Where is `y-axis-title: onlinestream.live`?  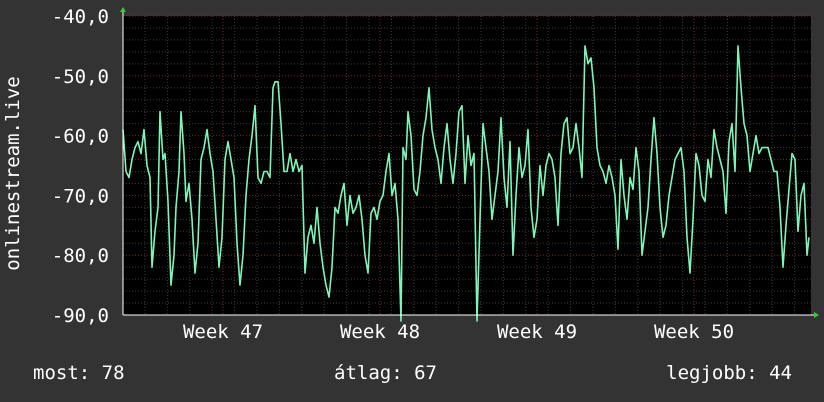
y-axis-title: onlinestream.live is located at coordinates (13, 173).